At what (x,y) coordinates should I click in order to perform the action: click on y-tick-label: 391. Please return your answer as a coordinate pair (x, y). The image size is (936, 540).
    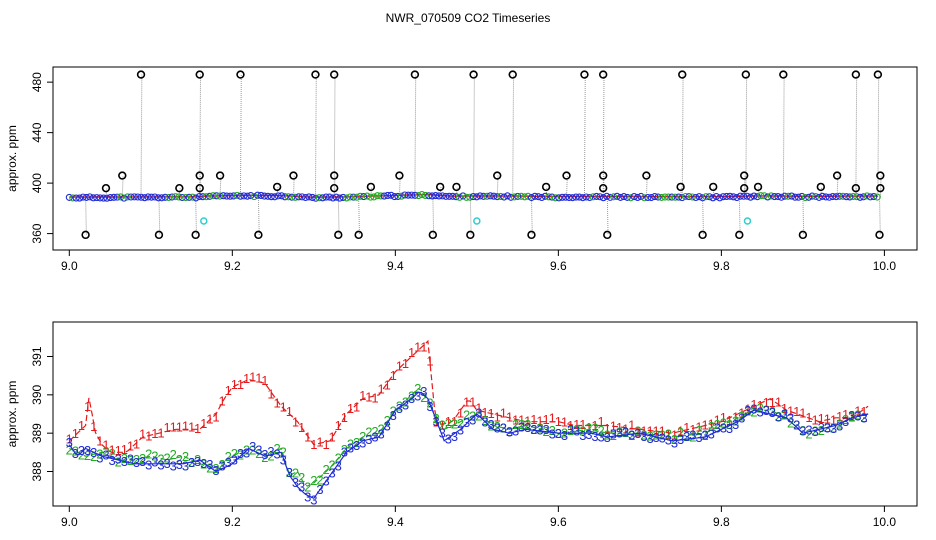
    Looking at the image, I should click on (37, 356).